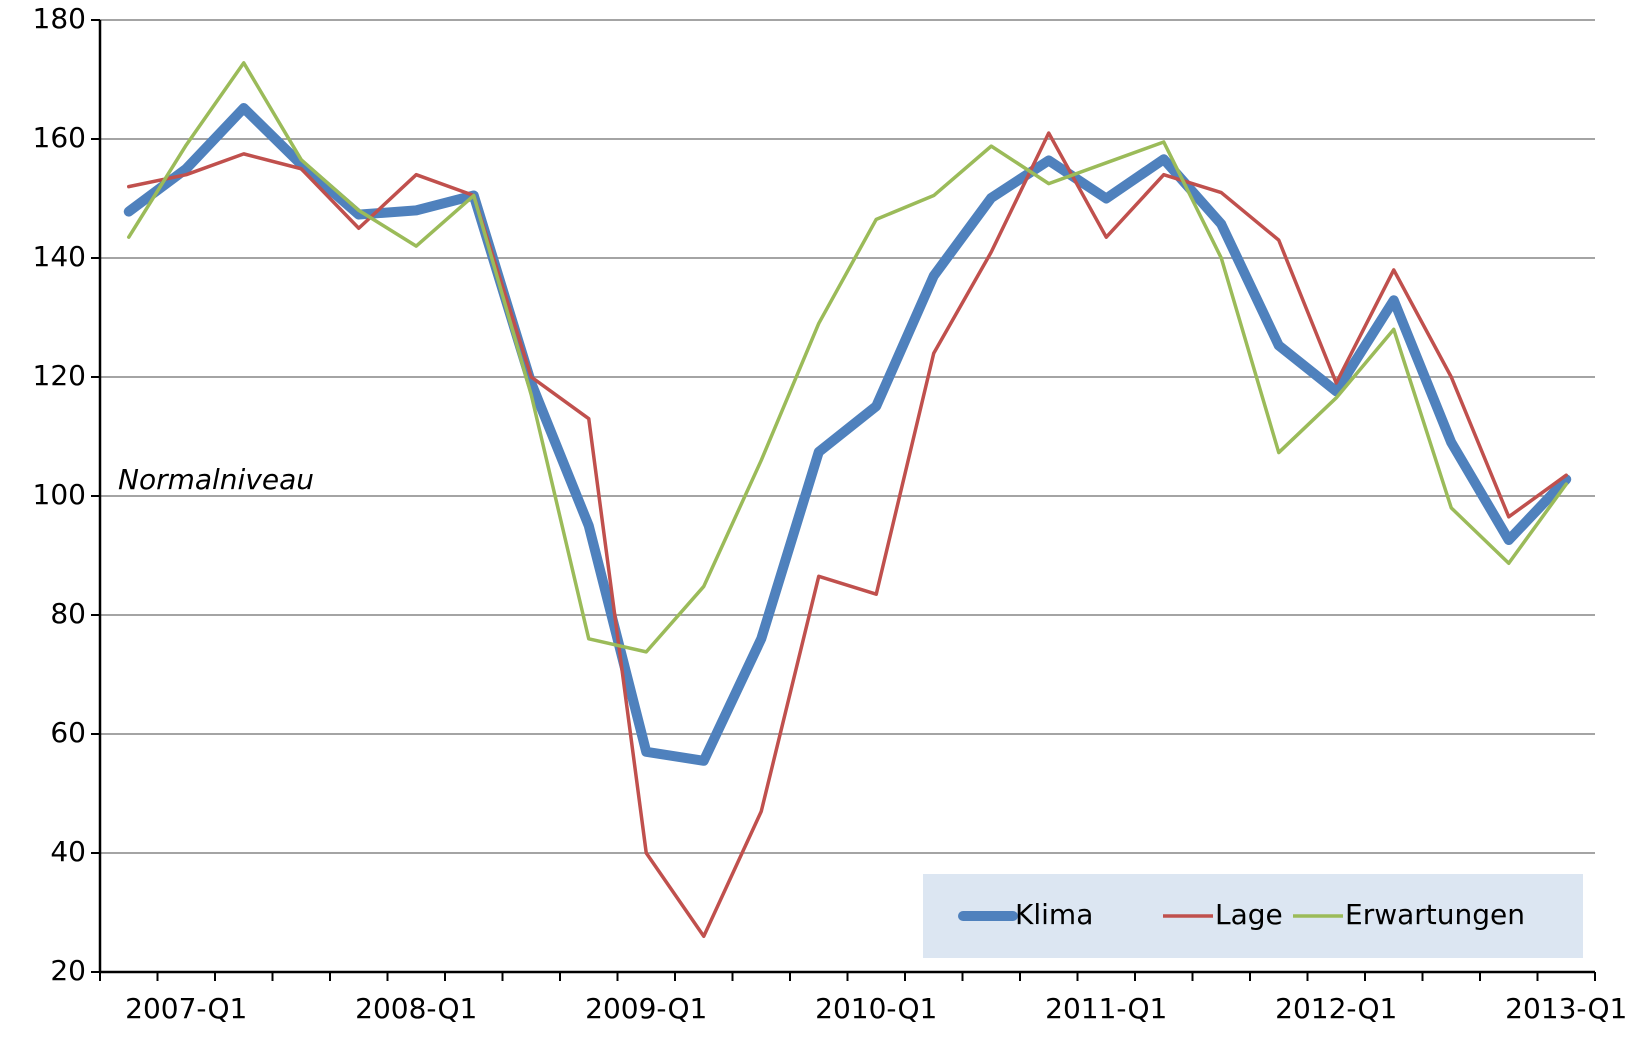  I want to click on x-tick-label: 2010-Q1, so click(876, 1008).